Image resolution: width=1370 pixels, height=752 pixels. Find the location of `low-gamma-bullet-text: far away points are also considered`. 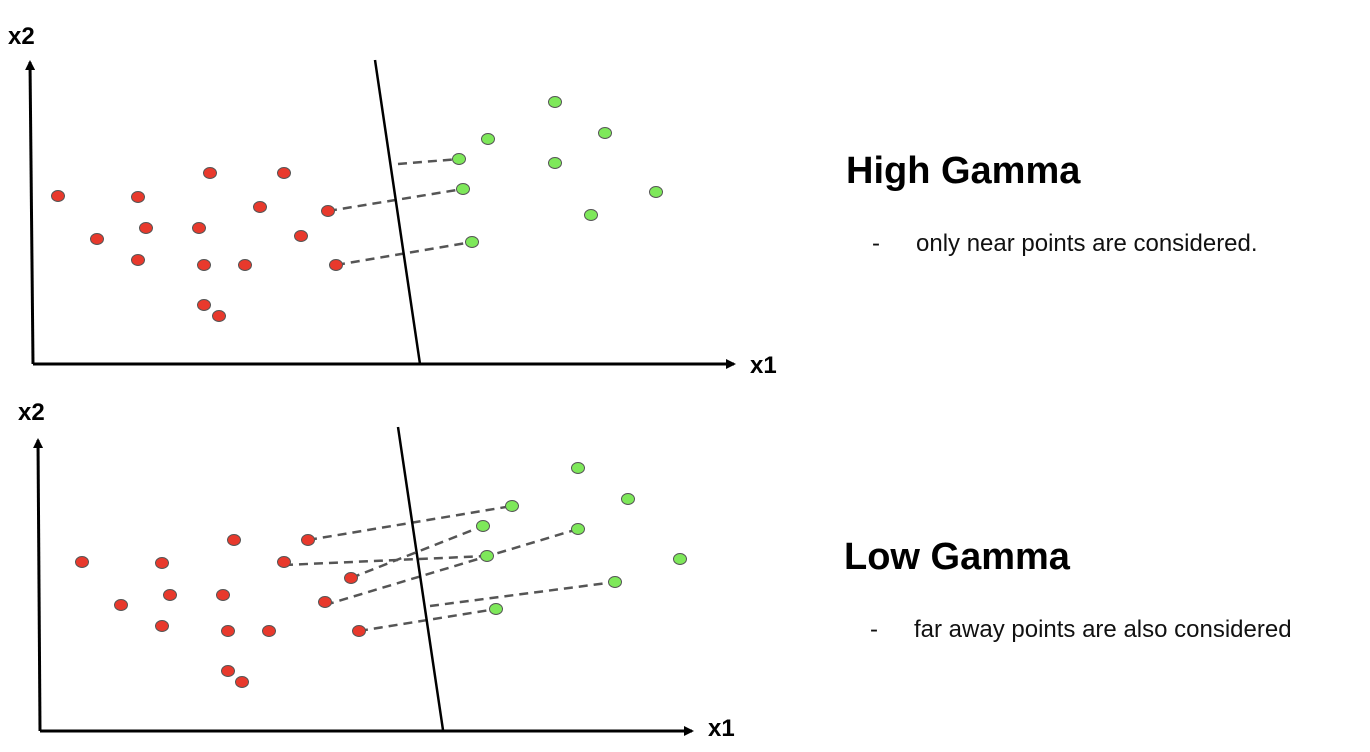

low-gamma-bullet-text: far away points are also considered is located at coordinates (1103, 629).